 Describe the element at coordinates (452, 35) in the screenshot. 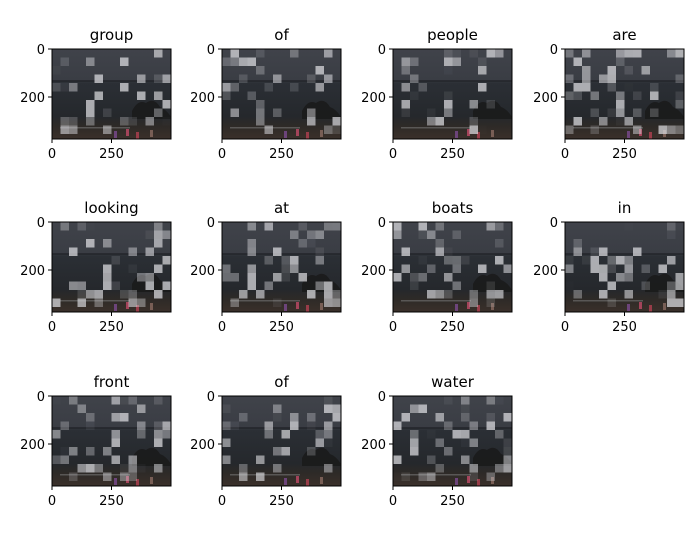

I see `panel-title: people` at that location.